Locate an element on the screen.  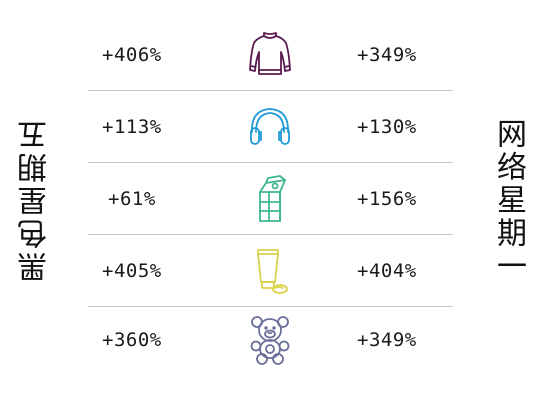
category-row-beauty: +405% +404% is located at coordinates (270, 271).